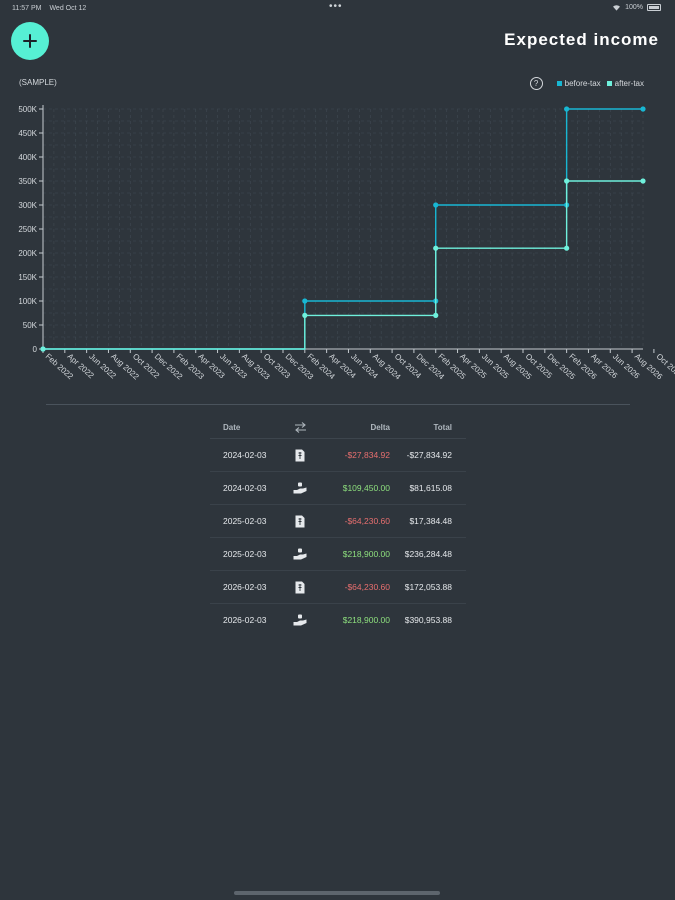 The image size is (675, 900). Describe the element at coordinates (35, 349) in the screenshot. I see `y-tick-label: 0` at that location.